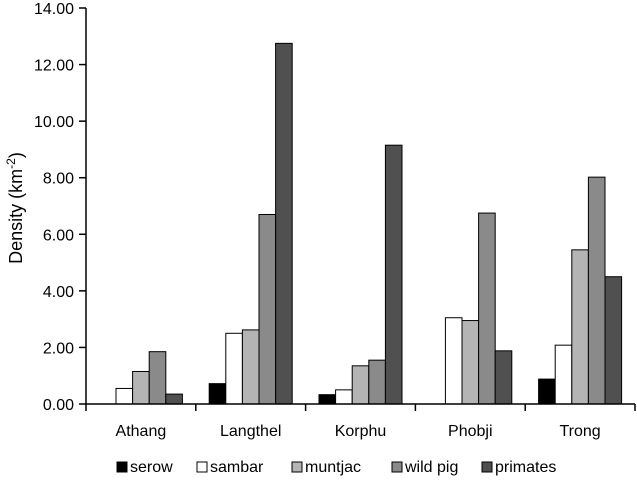 The image size is (637, 485). What do you see at coordinates (58, 179) in the screenshot?
I see `y-tick-label: 8.00` at bounding box center [58, 179].